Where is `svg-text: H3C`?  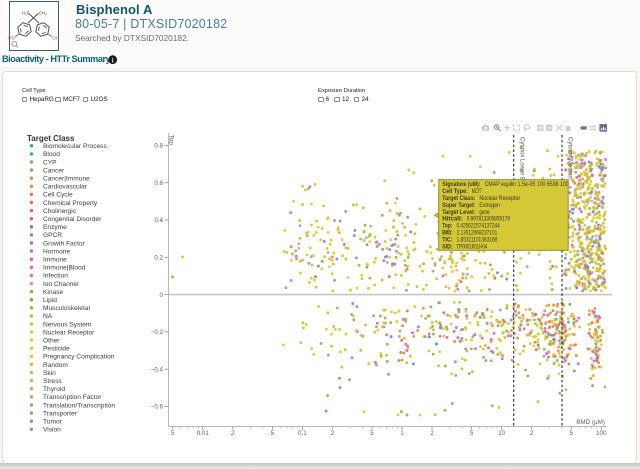 svg-text: H3C is located at coordinates (26, 14).